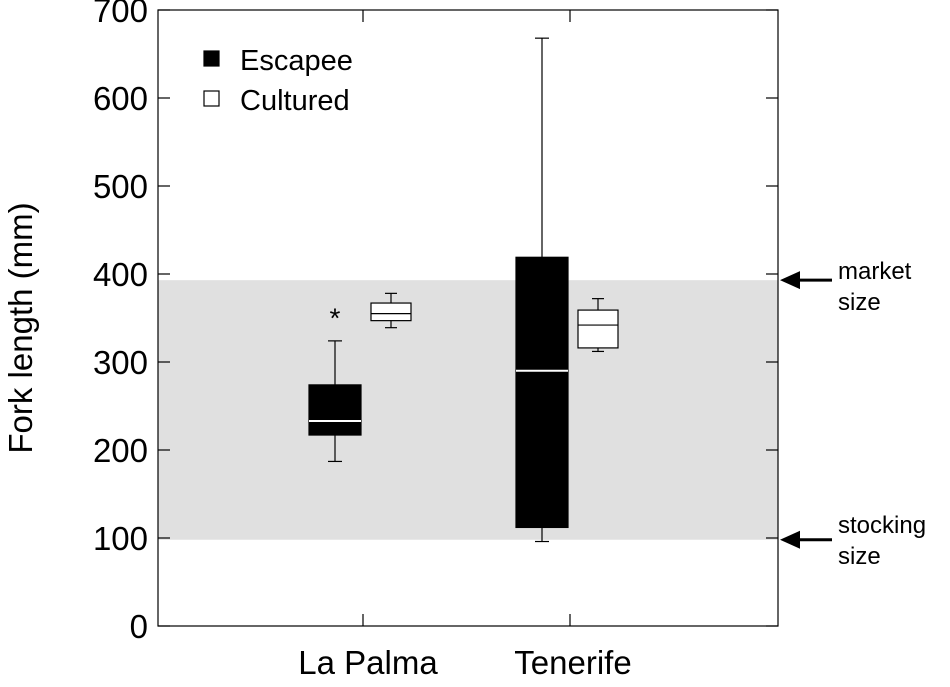 The height and width of the screenshot is (687, 950). Describe the element at coordinates (120, 14) in the screenshot. I see `y-tick-label: 700` at that location.